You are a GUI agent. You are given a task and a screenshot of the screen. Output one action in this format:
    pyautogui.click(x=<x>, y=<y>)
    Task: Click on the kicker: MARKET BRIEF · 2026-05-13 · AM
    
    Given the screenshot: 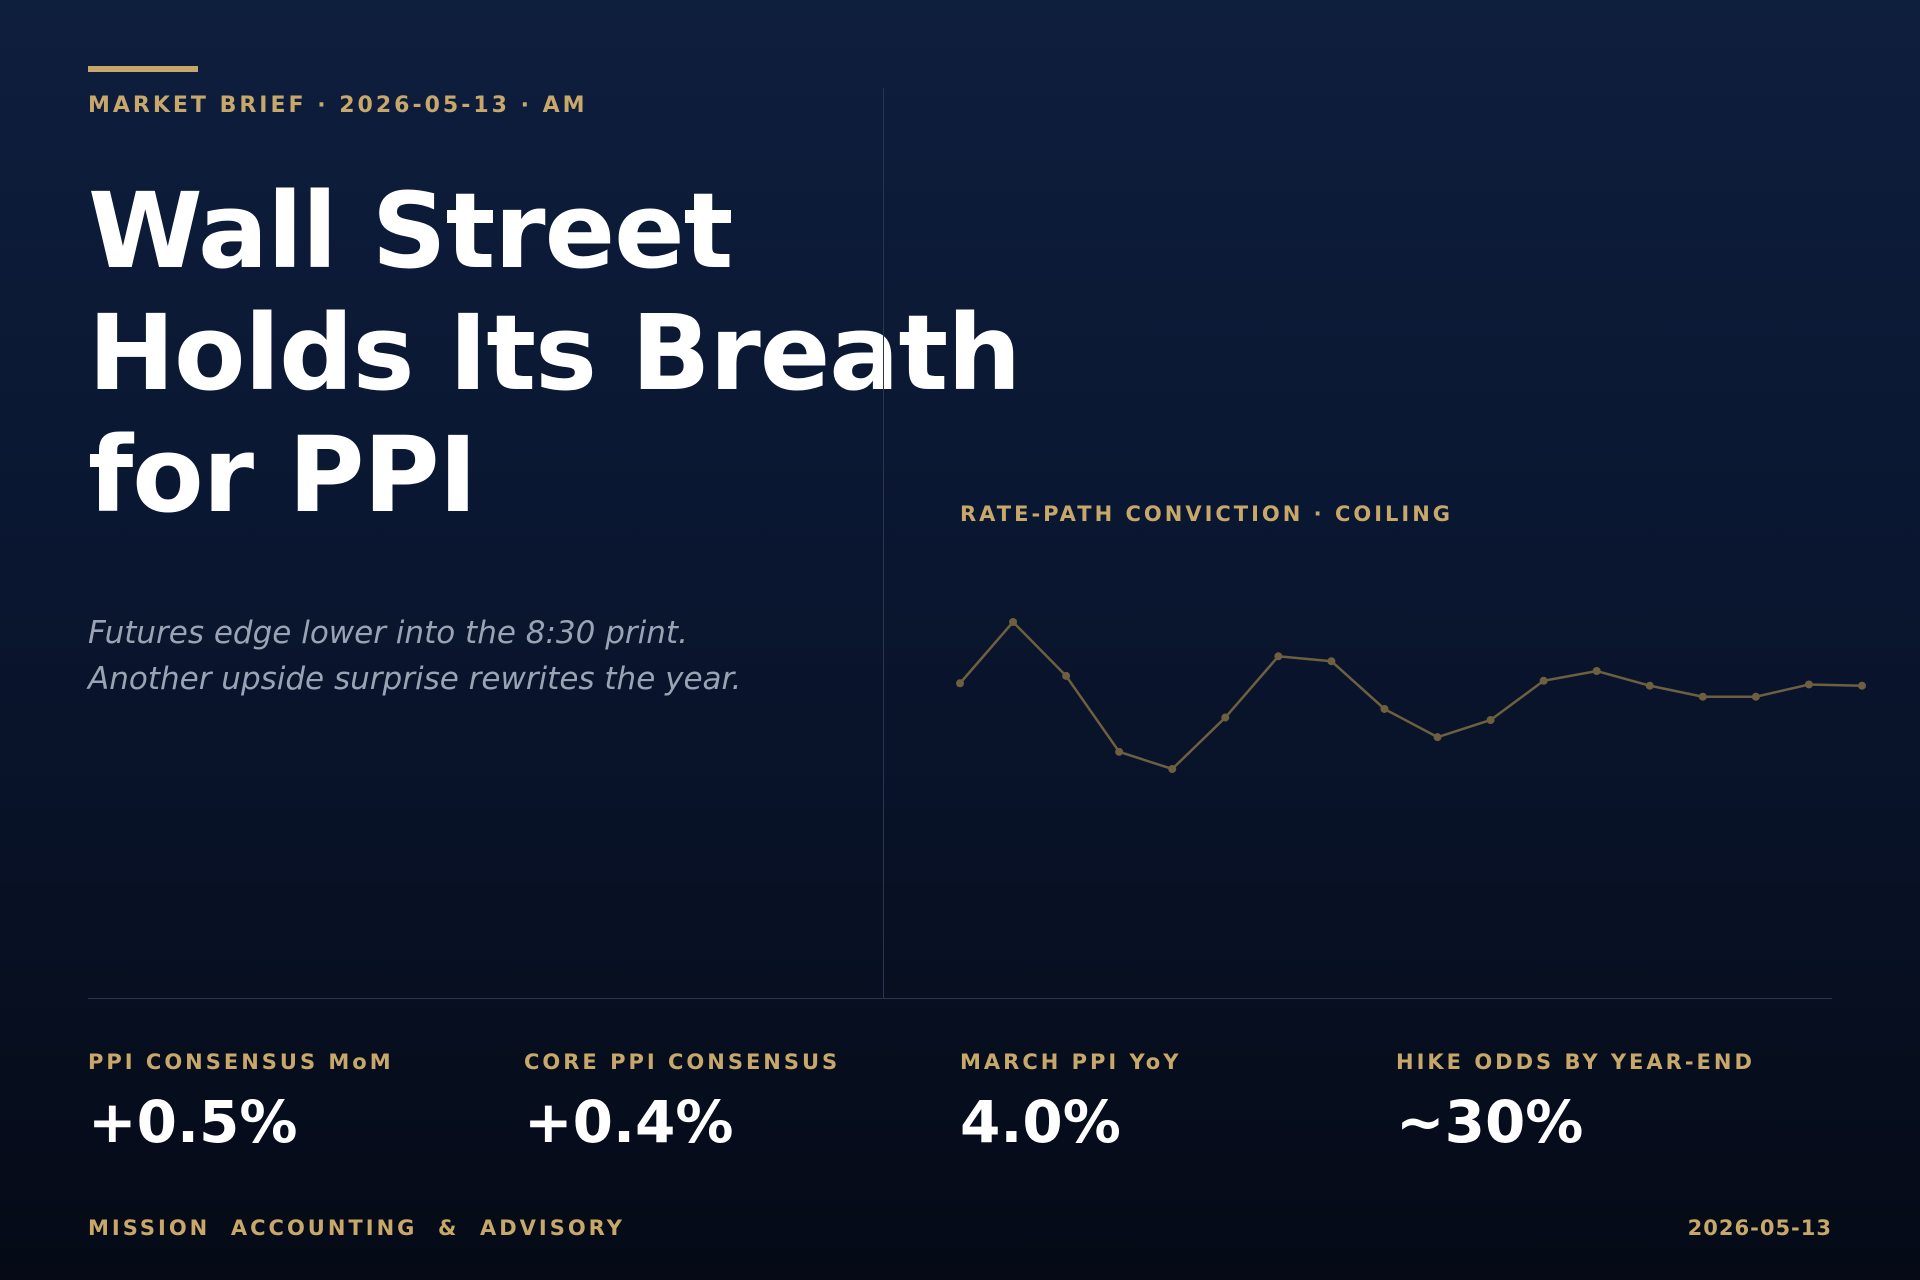 What is the action you would take?
    pyautogui.click(x=338, y=105)
    